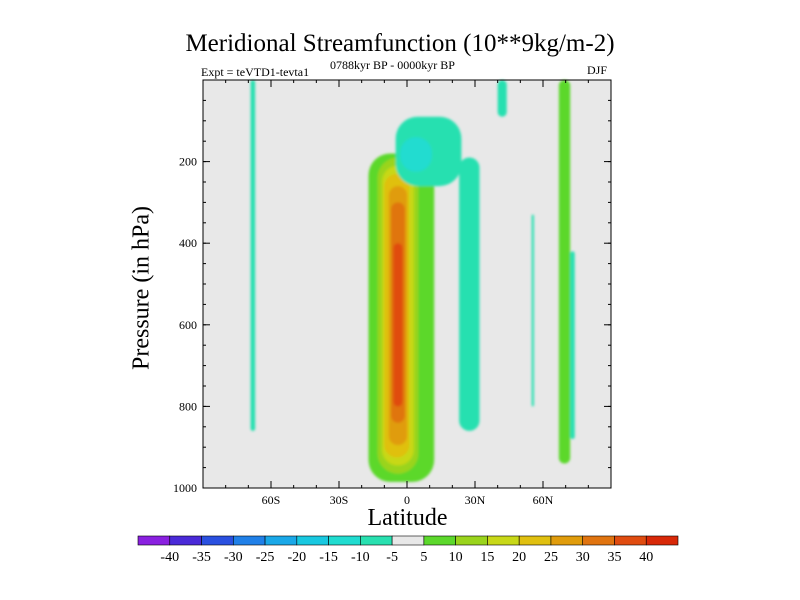  What do you see at coordinates (185, 488) in the screenshot?
I see `y-tick-label: 1000` at bounding box center [185, 488].